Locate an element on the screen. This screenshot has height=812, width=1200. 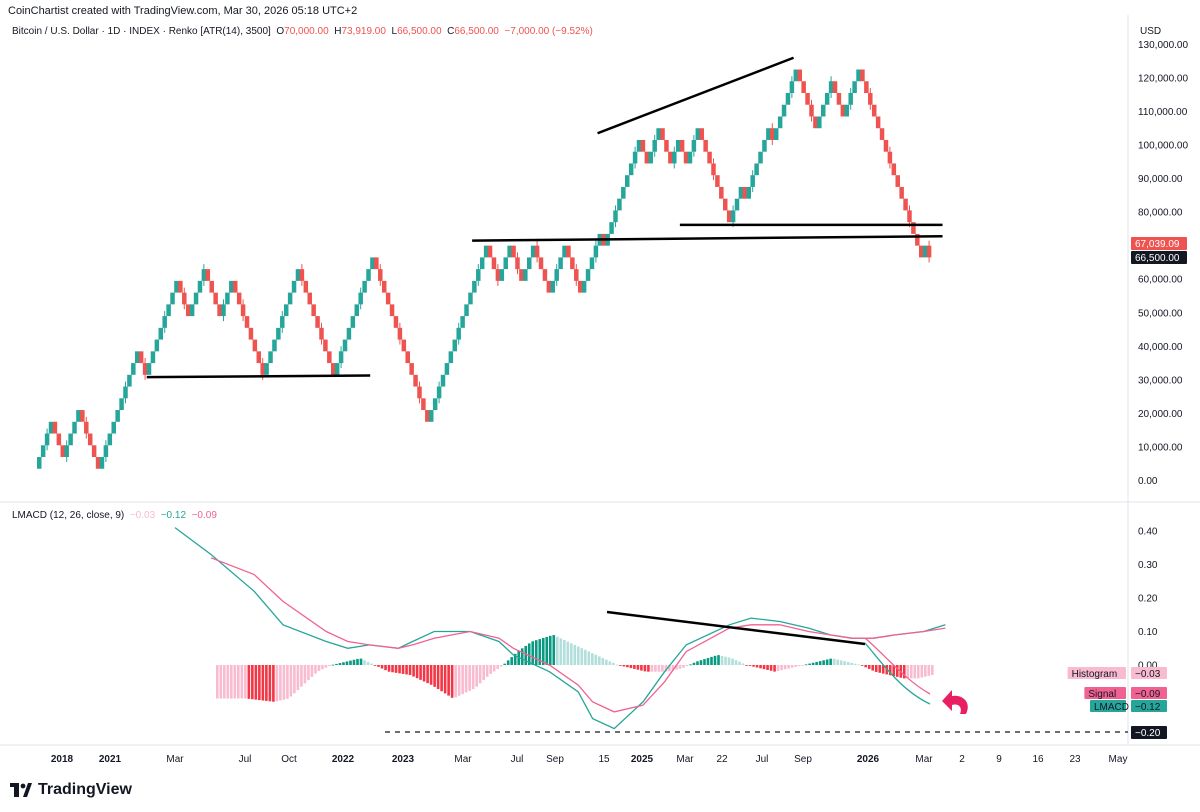
time-tick-label: Mar is located at coordinates (175, 759).